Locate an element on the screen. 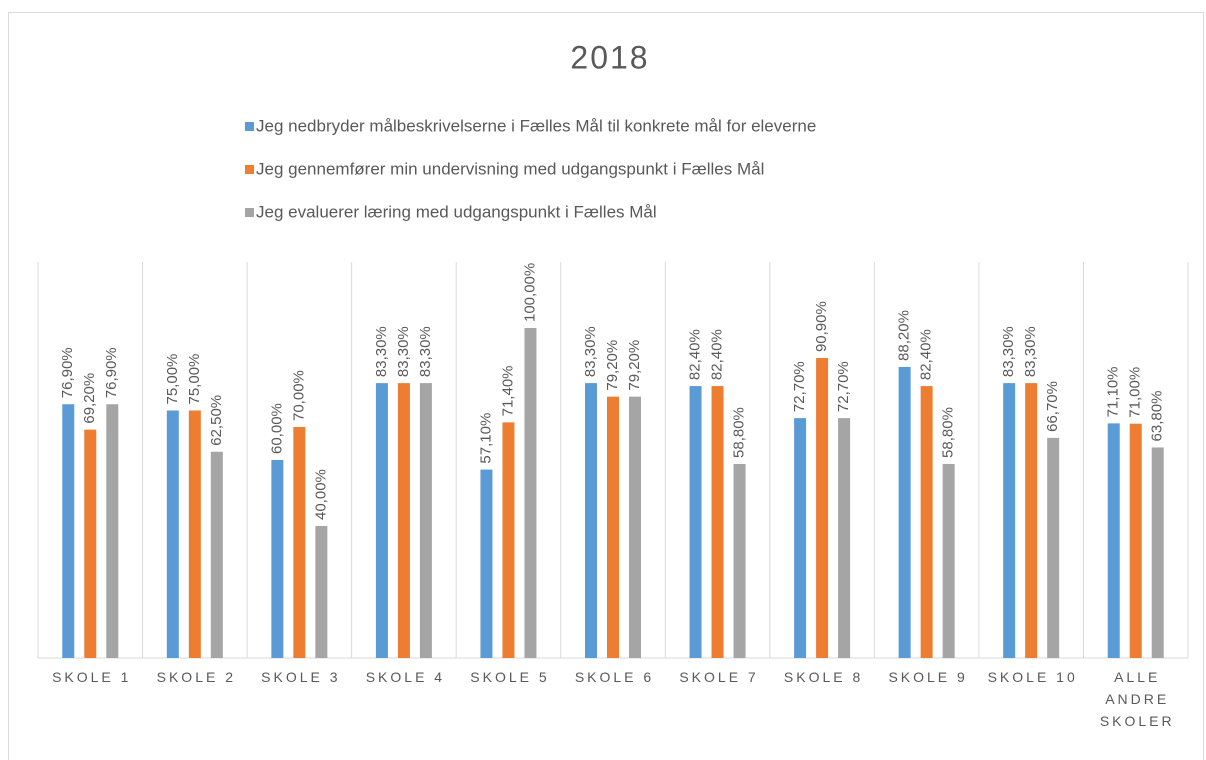 The image size is (1206, 760). x-tick-label: SKOLE 7 is located at coordinates (719, 677).